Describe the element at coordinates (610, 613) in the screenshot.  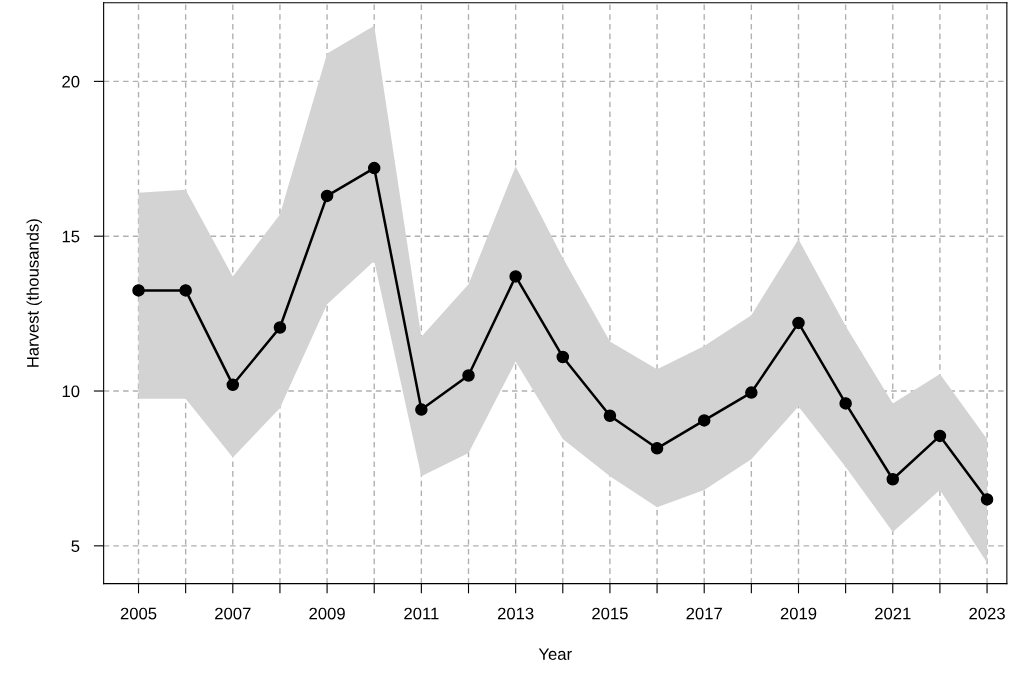
I see `x-tick-label: 2015` at that location.